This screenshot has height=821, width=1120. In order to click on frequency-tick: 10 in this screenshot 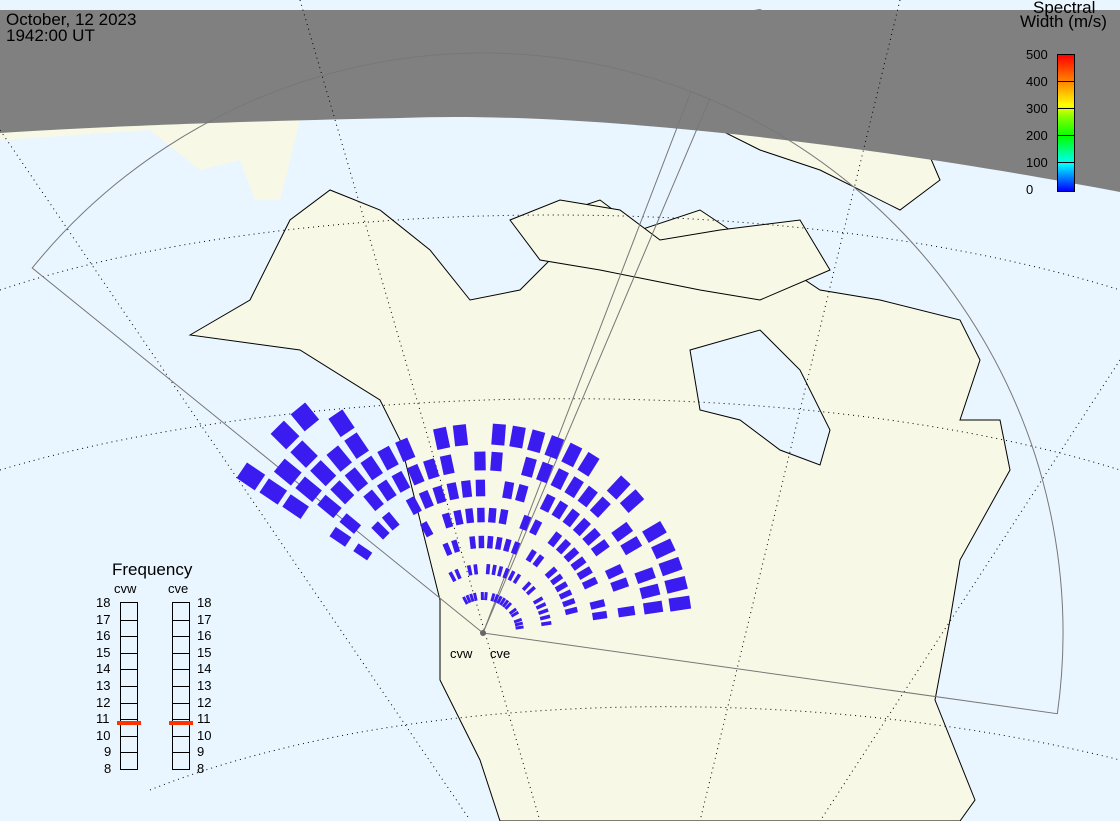, I will do `click(204, 735)`.